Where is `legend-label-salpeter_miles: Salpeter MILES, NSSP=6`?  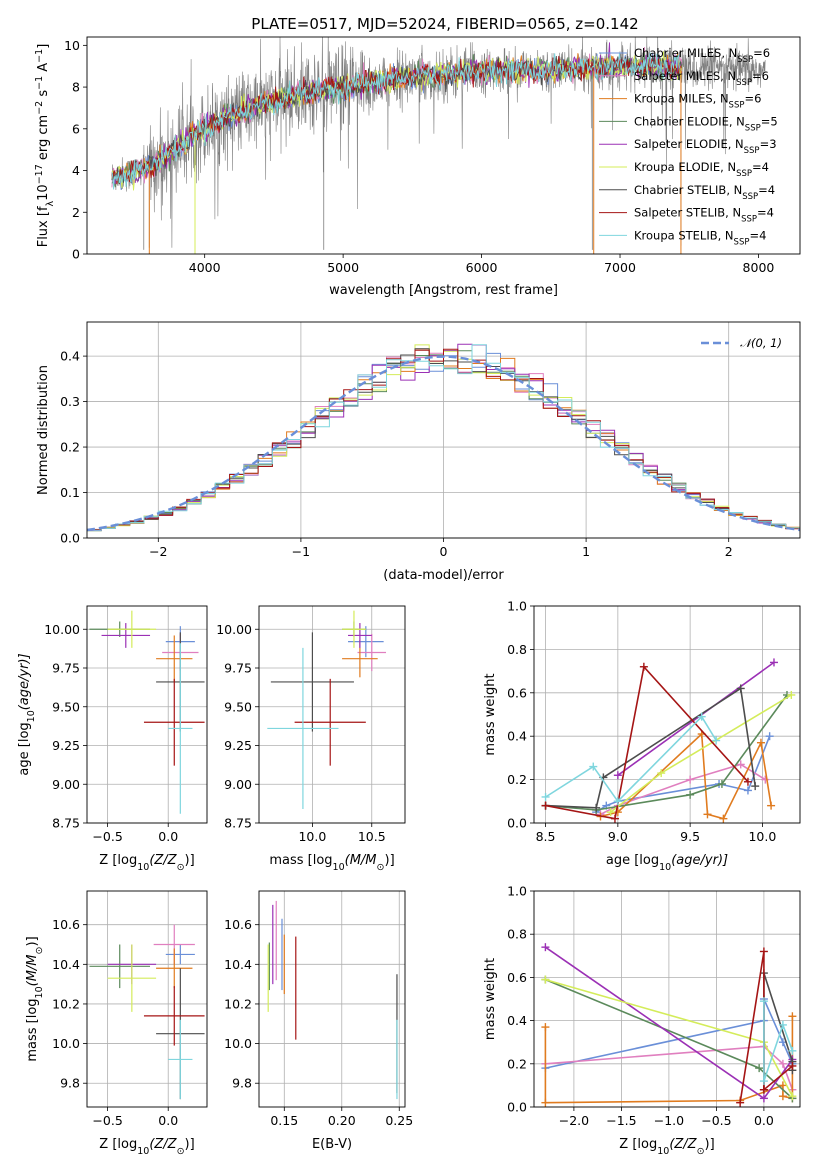
legend-label-salpeter_miles: Salpeter MILES, NSSP=6 is located at coordinates (701, 78).